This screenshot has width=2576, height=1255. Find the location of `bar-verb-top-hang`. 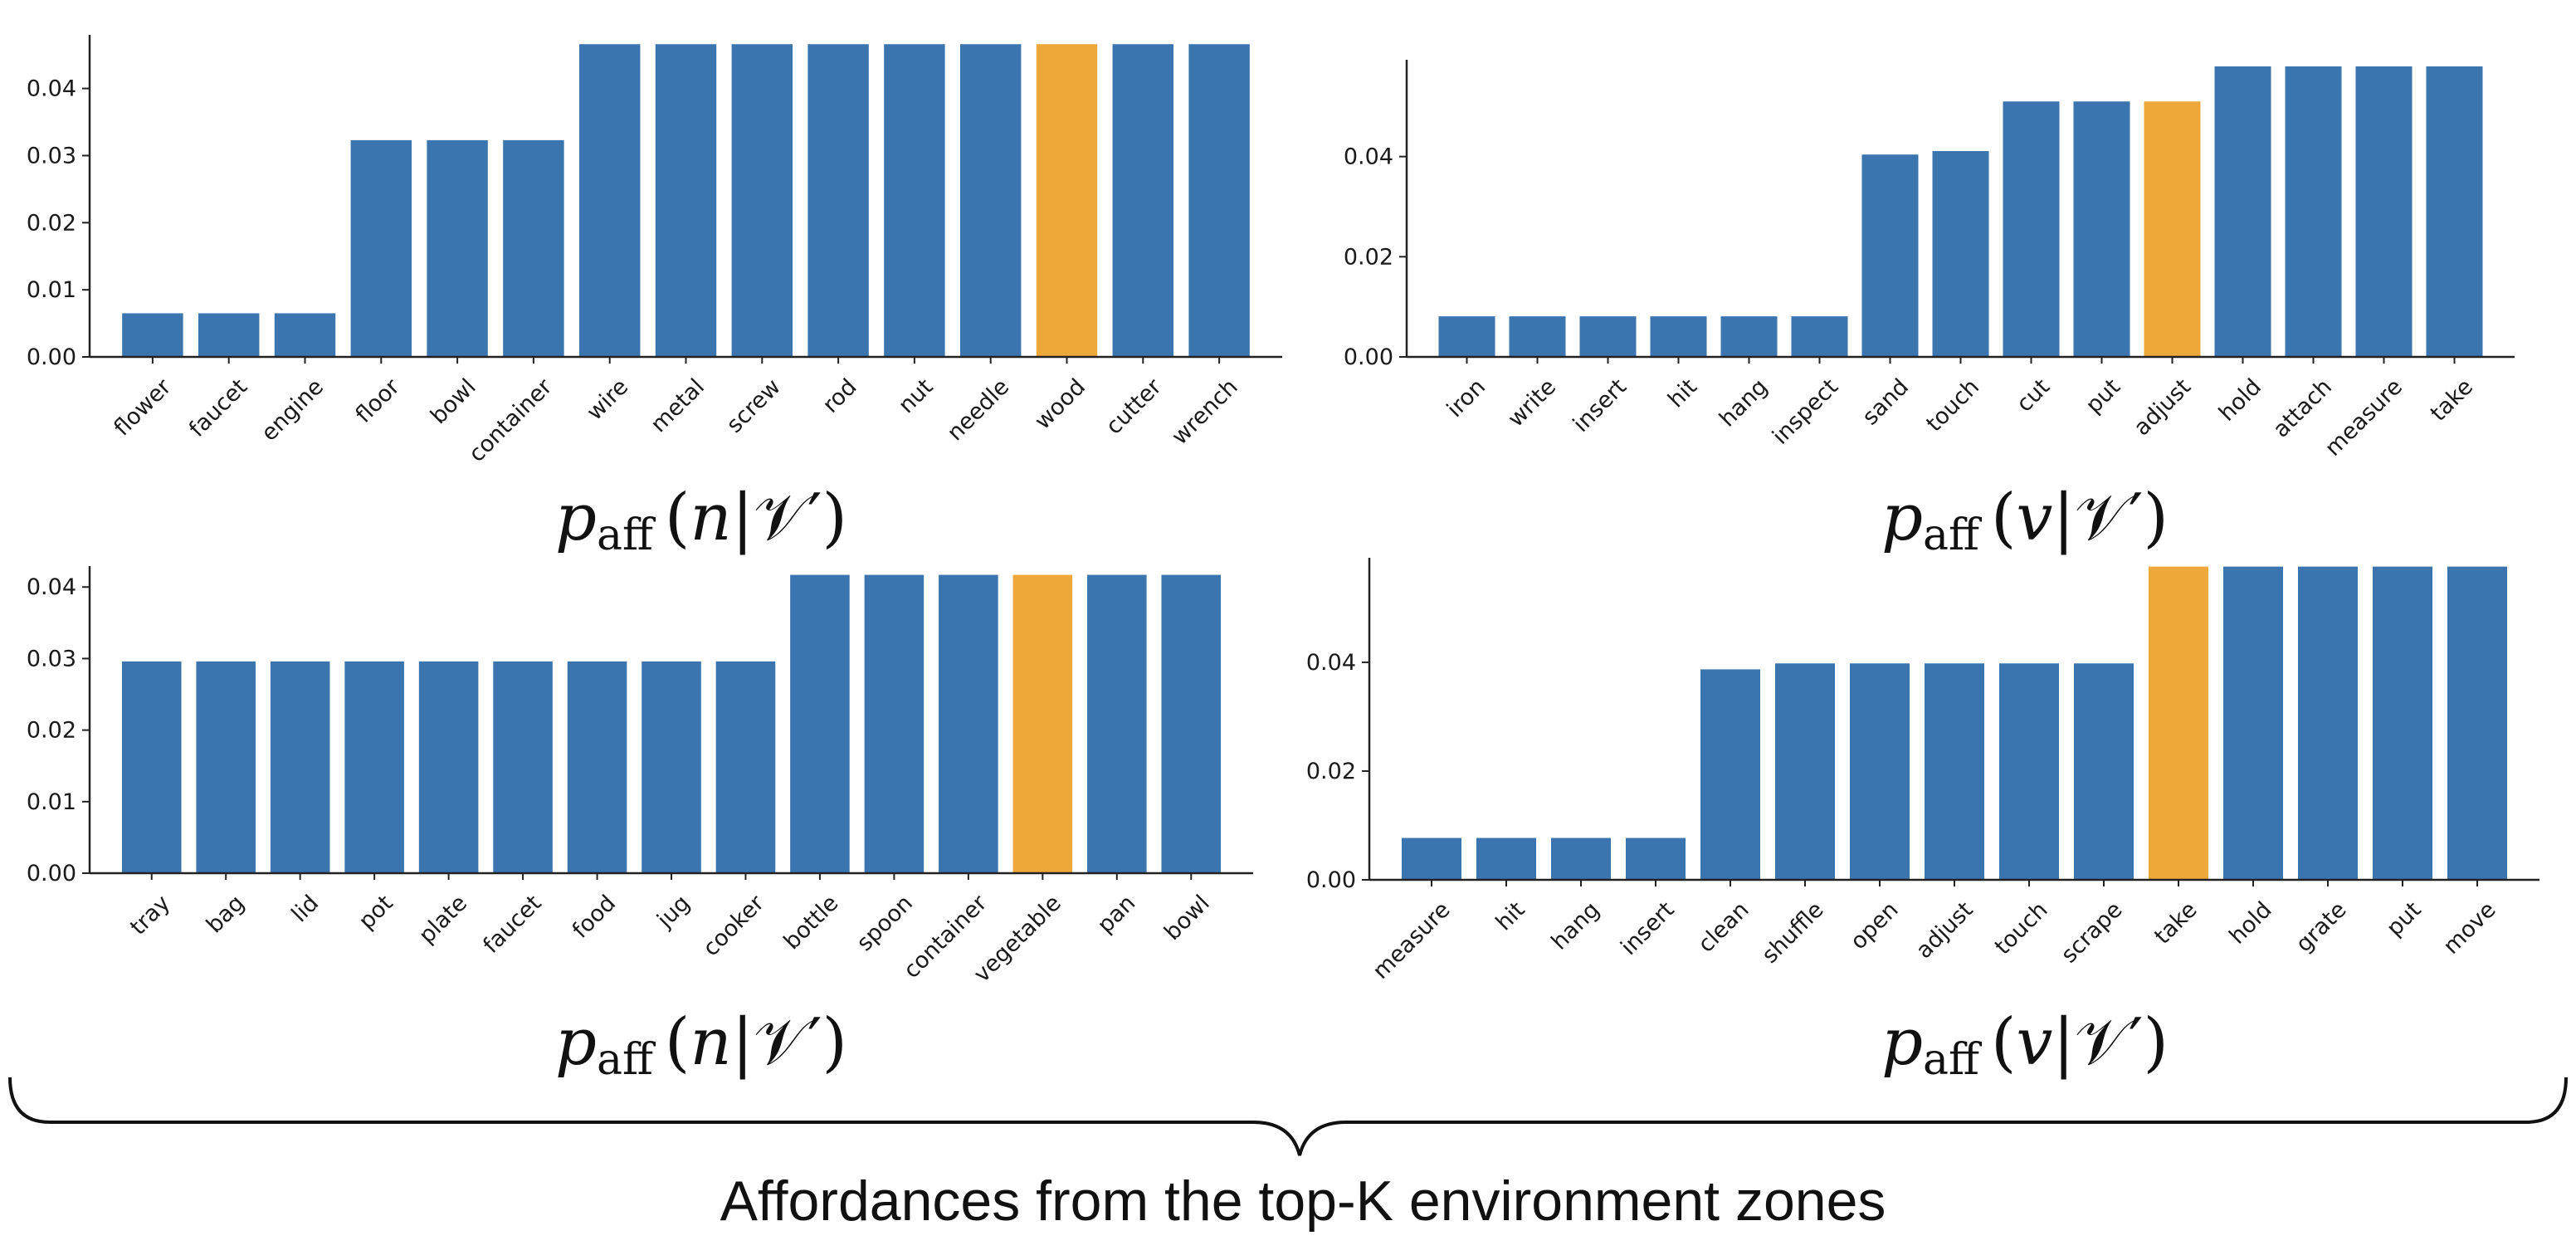

bar-verb-top-hang is located at coordinates (1749, 336).